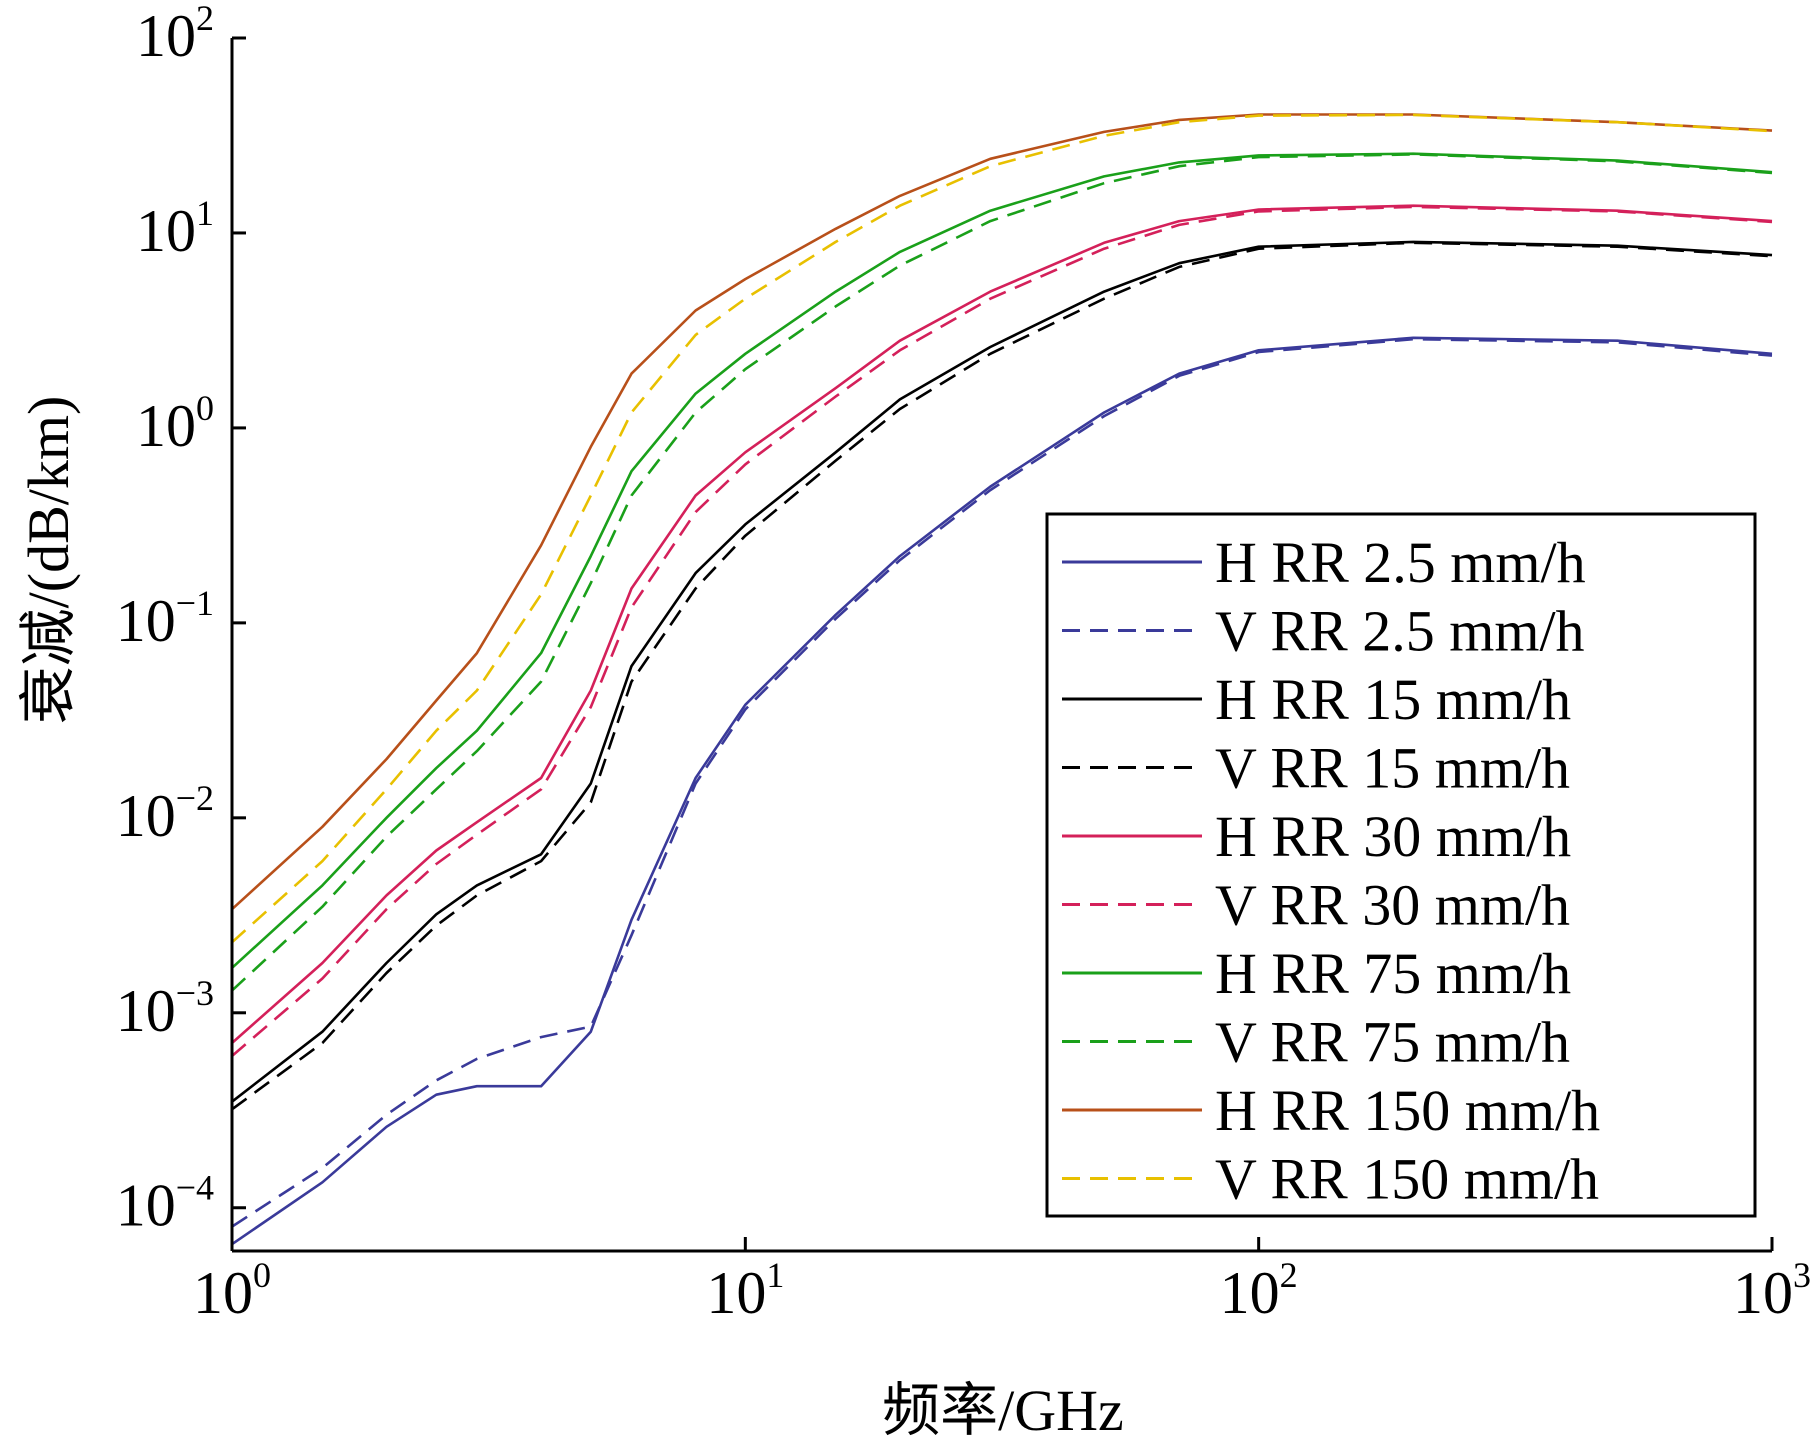 This screenshot has height=1449, width=1816. Describe the element at coordinates (1393, 699) in the screenshot. I see `legend-label: H RR 15 mm/h` at that location.